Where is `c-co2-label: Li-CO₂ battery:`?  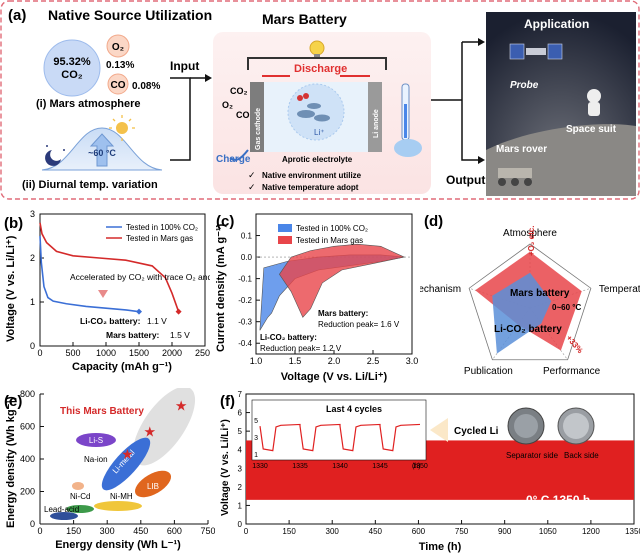
c-co2-label: Li-CO₂ battery: is located at coordinates (288, 337).